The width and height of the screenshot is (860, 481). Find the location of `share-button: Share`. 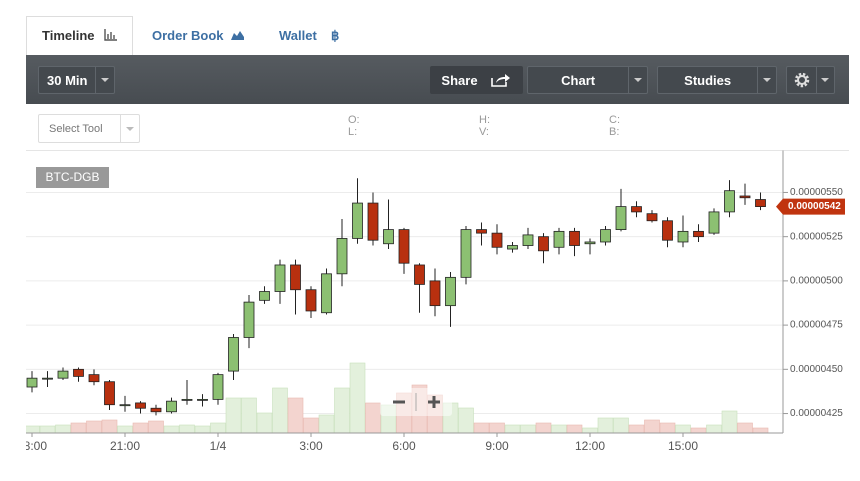

share-button: Share is located at coordinates (476, 80).